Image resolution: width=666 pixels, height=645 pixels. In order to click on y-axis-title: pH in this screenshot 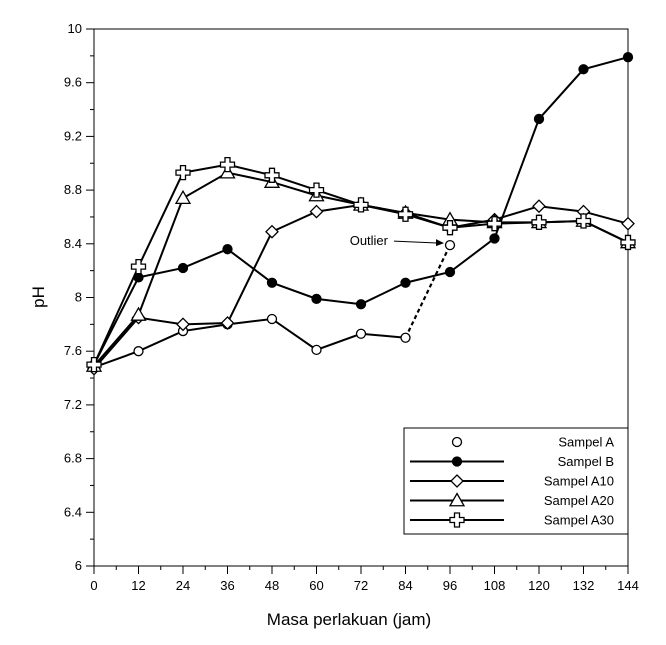, I will do `click(38, 297)`.